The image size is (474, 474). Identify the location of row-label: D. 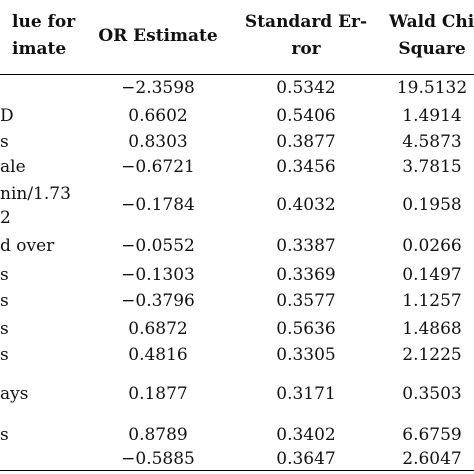
(7, 116).